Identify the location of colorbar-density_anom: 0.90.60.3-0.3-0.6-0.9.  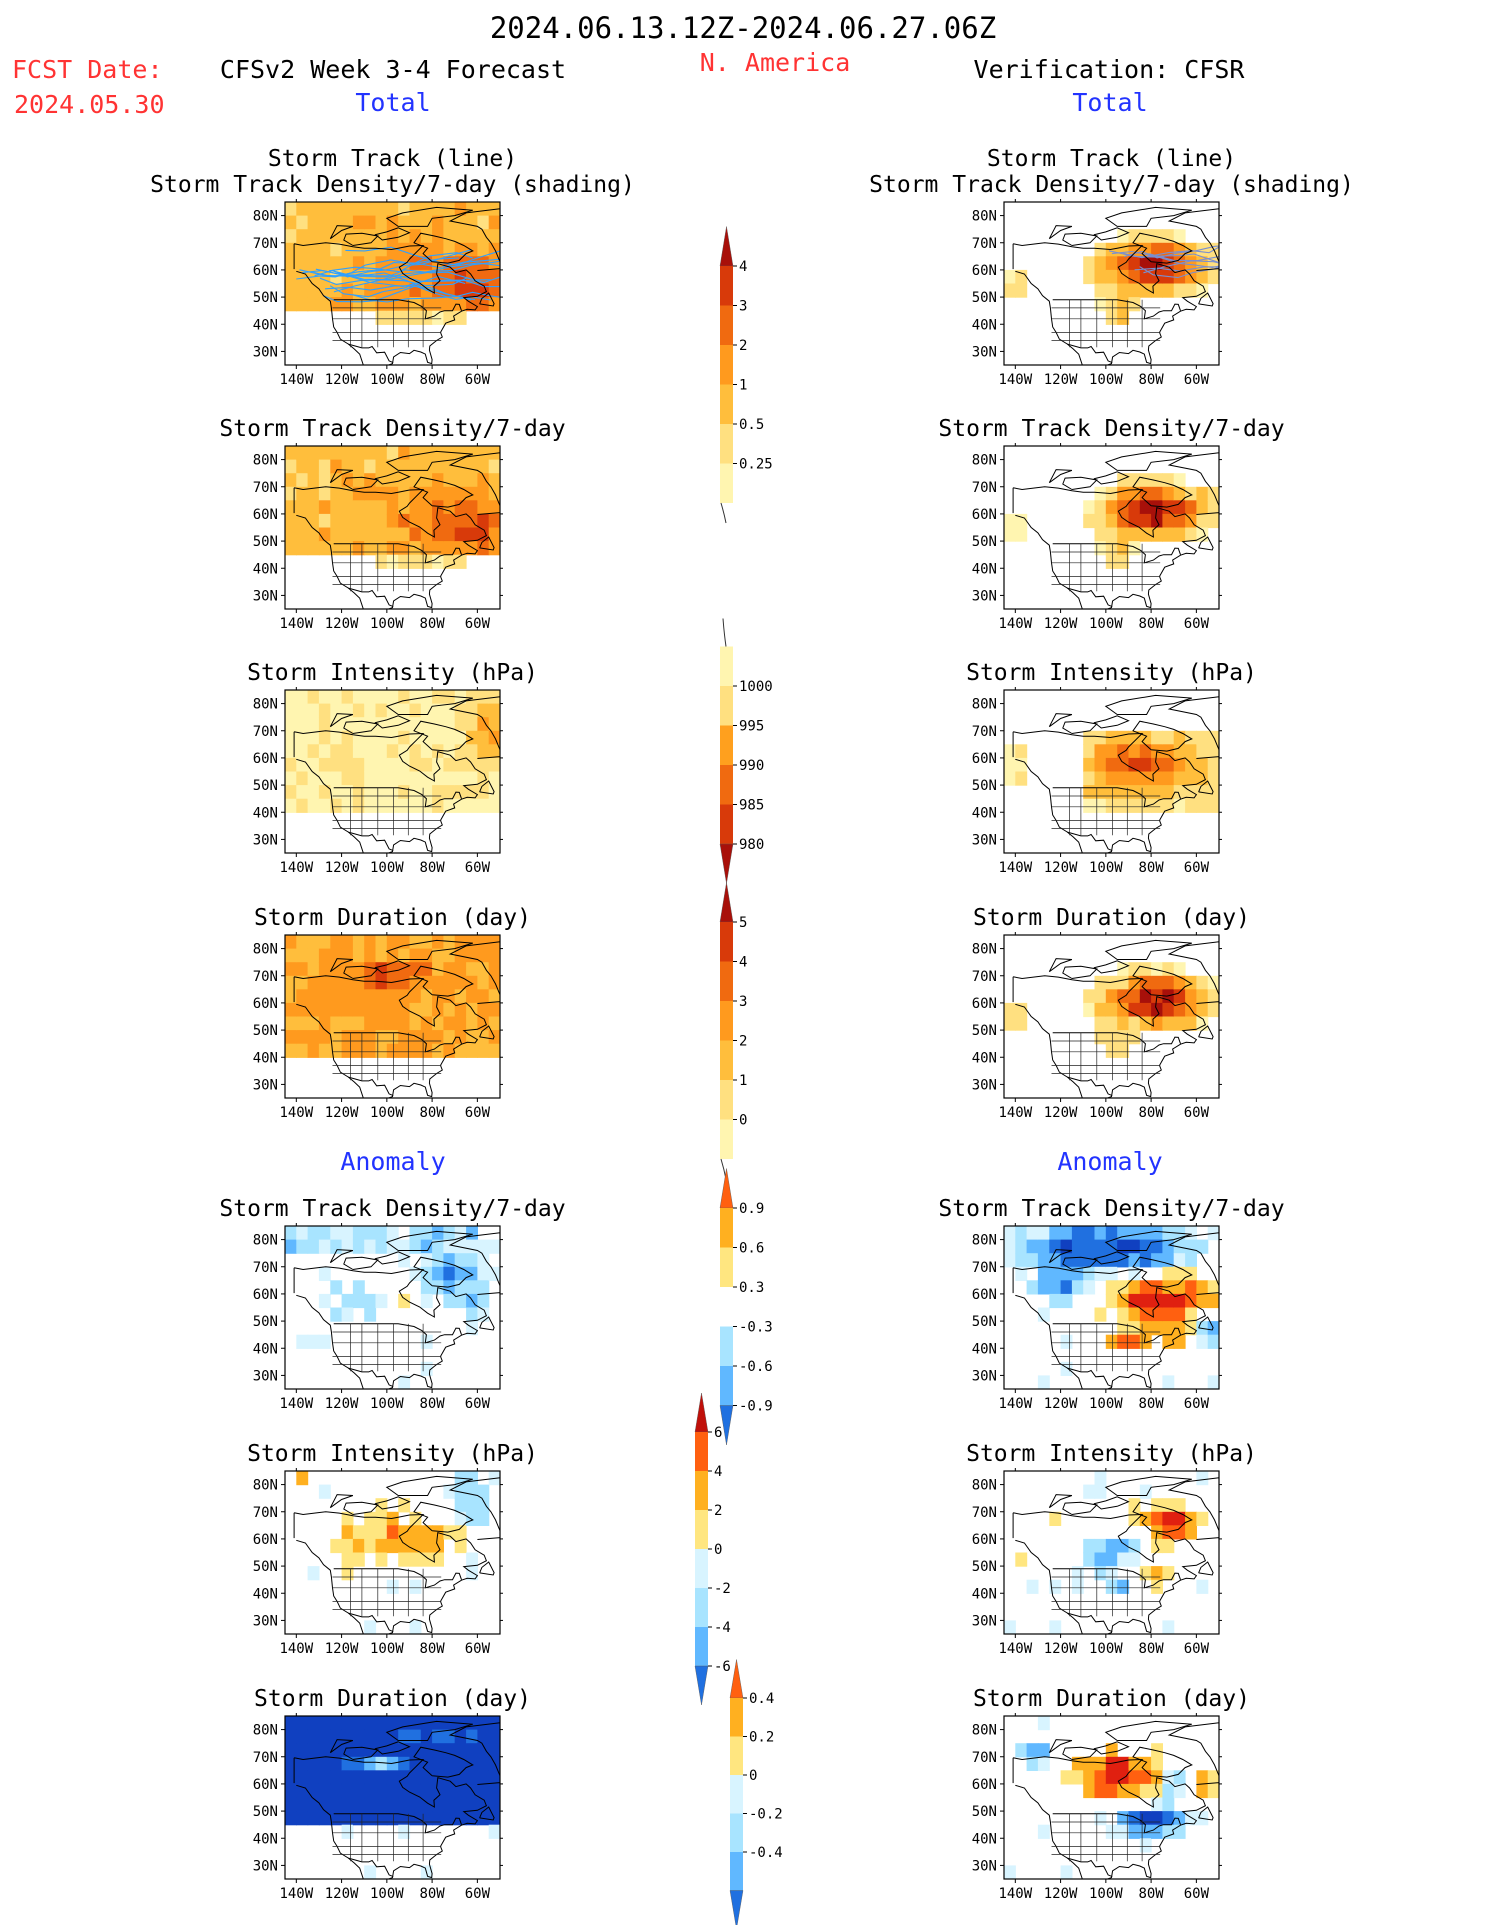
(746, 1307).